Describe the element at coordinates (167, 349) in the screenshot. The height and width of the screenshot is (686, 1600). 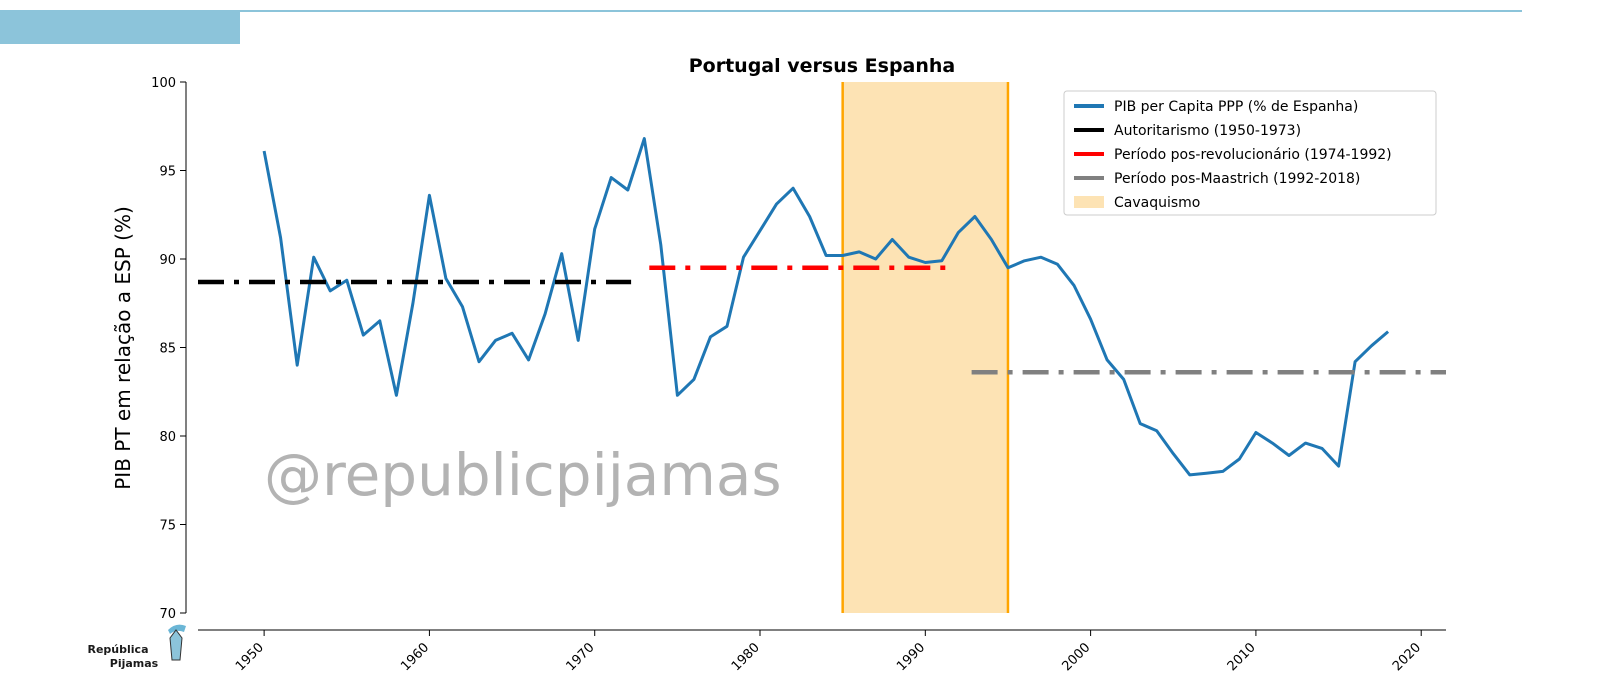
I see `y-tick-label-85: 85` at that location.